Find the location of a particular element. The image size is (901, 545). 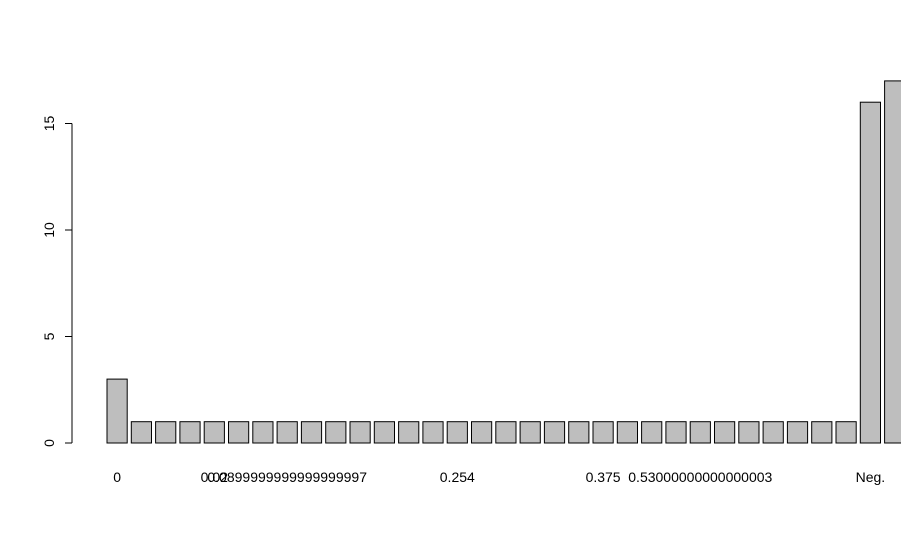

category-label-31: Neg. is located at coordinates (871, 477).